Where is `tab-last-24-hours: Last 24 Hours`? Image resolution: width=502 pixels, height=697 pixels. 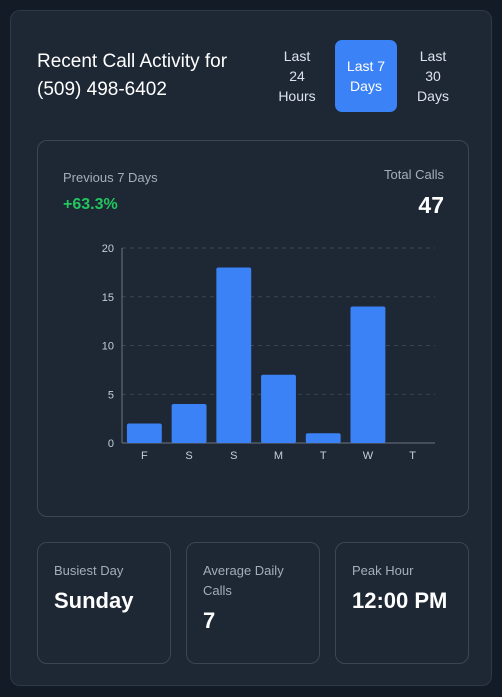 tab-last-24-hours: Last 24 Hours is located at coordinates (297, 76).